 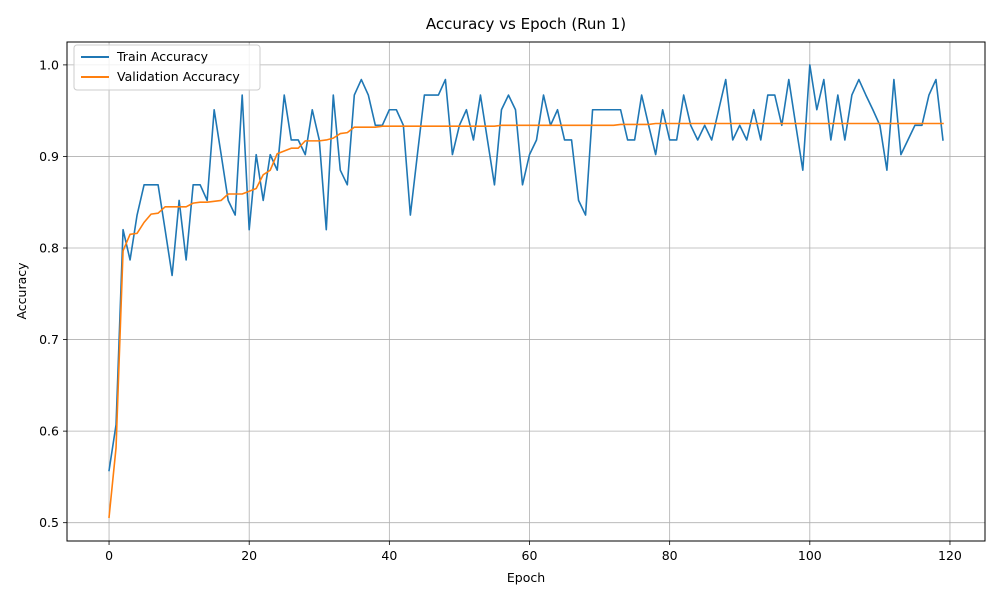 I want to click on legend-label-validation: Validation Accuracy, so click(x=178, y=76).